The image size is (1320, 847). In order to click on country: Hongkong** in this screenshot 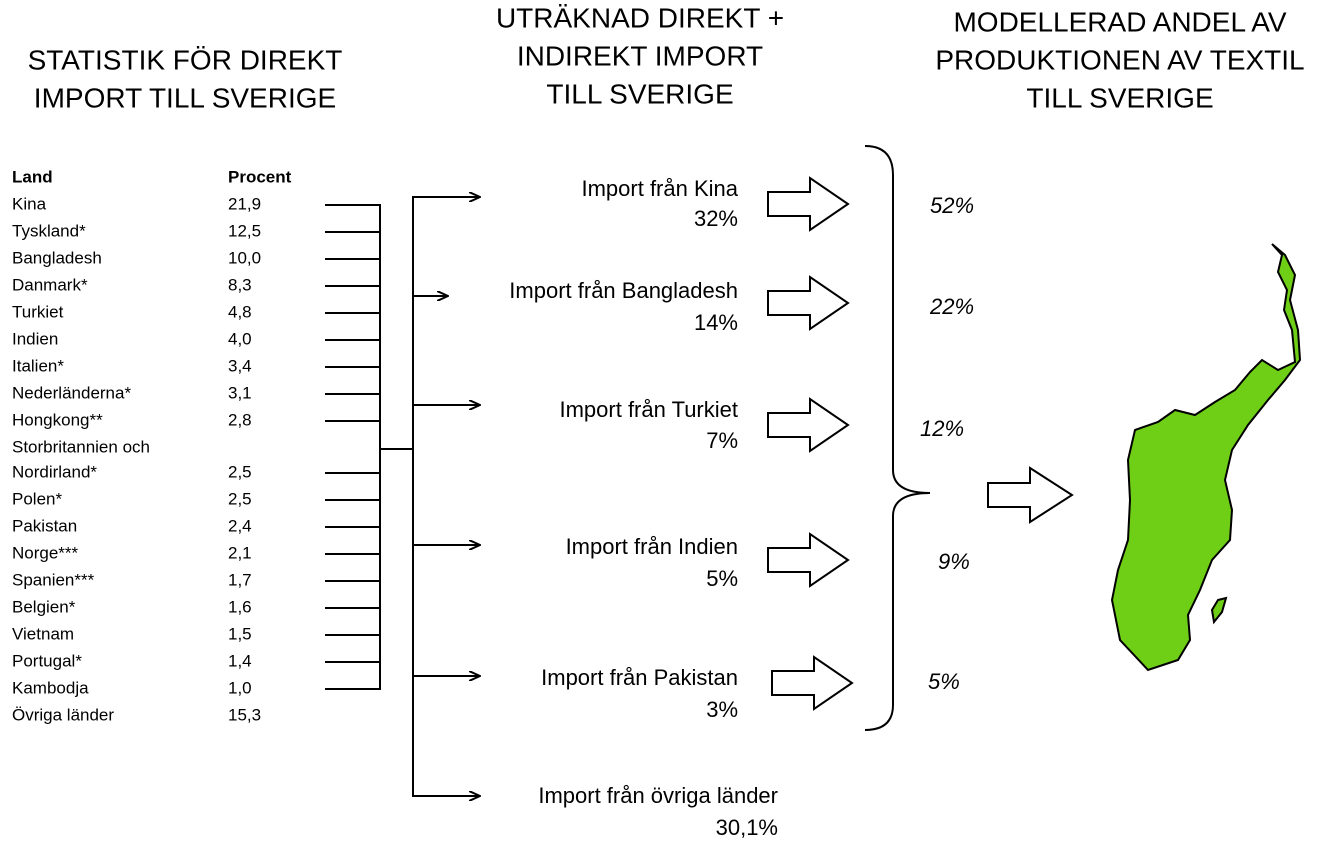, I will do `click(57, 419)`.